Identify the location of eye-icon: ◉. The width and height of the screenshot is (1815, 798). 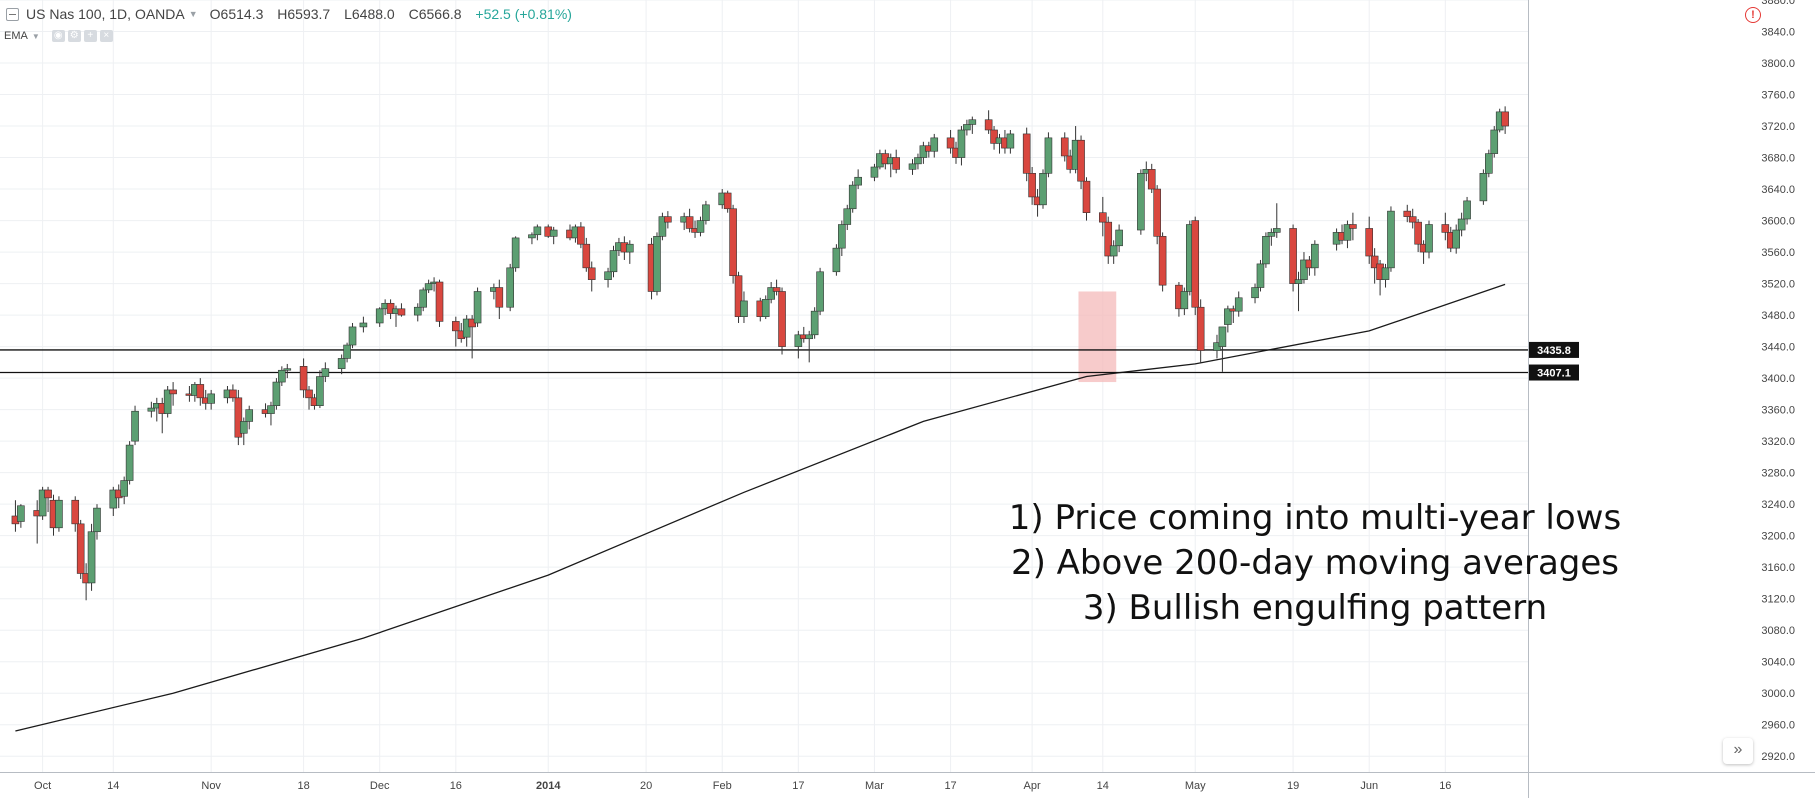
(58, 36).